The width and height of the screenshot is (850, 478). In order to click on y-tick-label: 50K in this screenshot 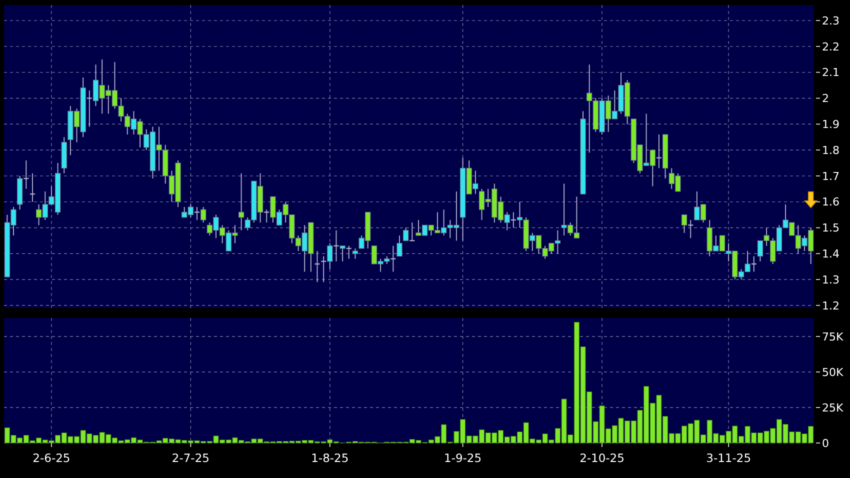, I will do `click(833, 372)`.